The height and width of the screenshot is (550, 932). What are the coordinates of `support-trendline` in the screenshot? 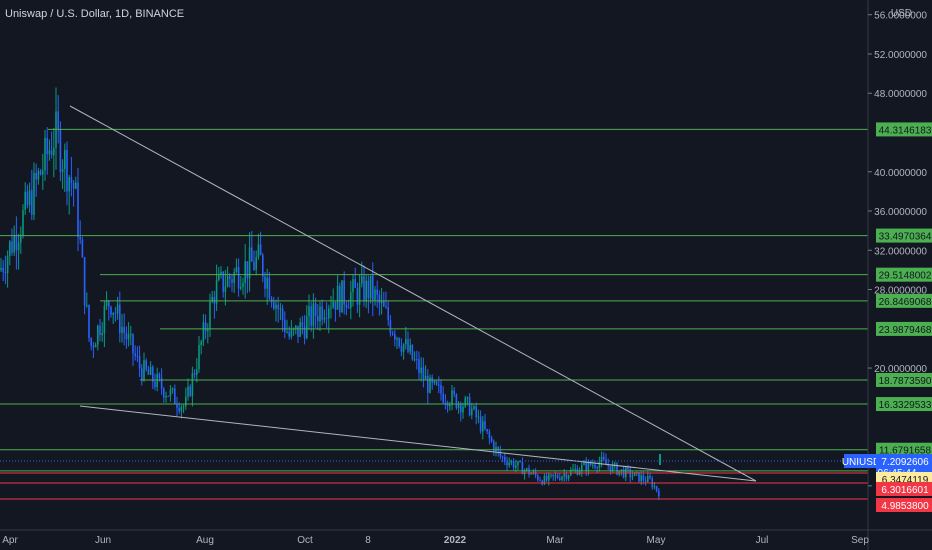 It's located at (418, 443).